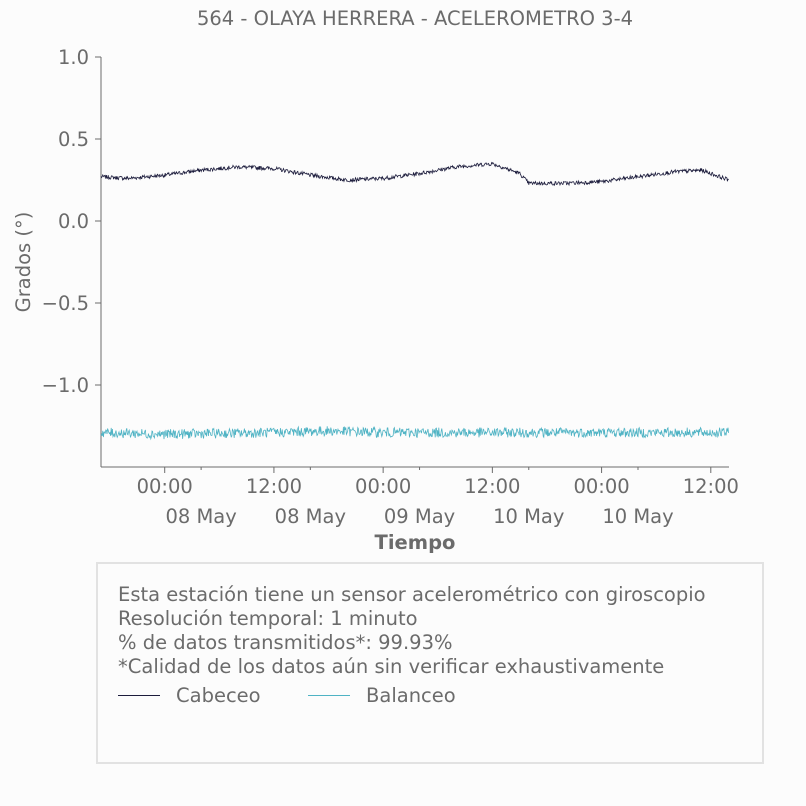  What do you see at coordinates (415, 542) in the screenshot?
I see `x-axis-label: Tiempo` at bounding box center [415, 542].